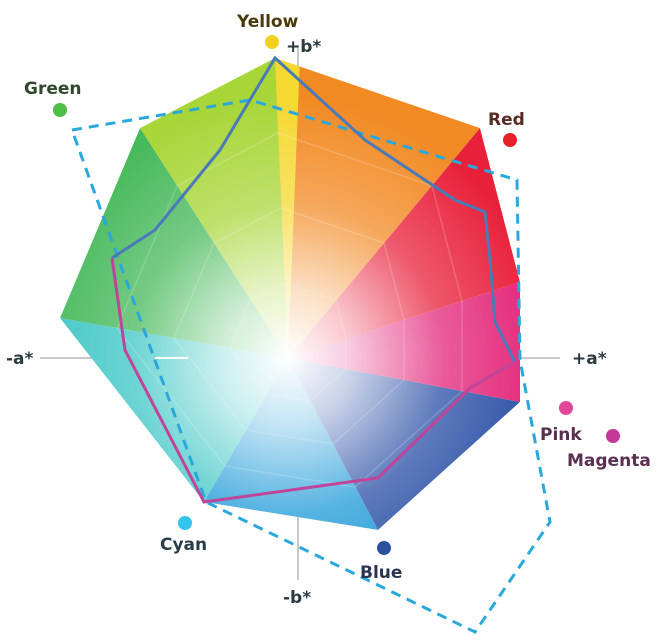 This screenshot has height=644, width=658. I want to click on color-marker-cyan: Cyan, so click(183, 535).